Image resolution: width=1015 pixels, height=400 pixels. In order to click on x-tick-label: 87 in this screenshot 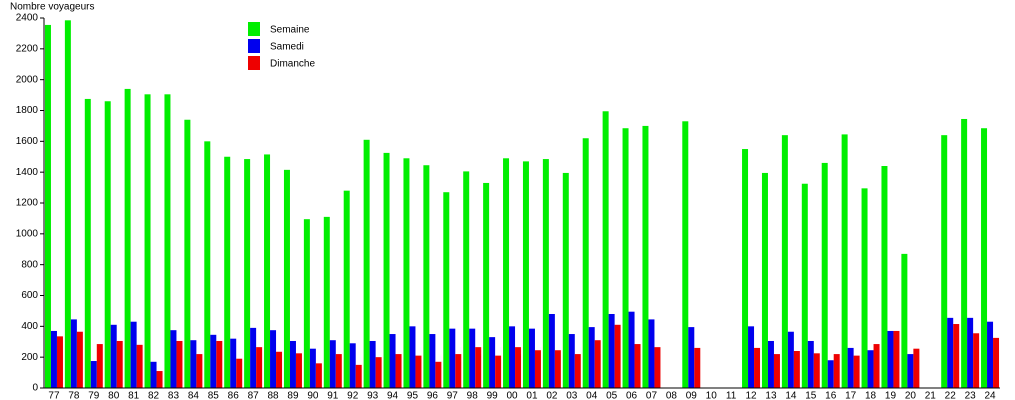, I will do `click(254, 395)`.